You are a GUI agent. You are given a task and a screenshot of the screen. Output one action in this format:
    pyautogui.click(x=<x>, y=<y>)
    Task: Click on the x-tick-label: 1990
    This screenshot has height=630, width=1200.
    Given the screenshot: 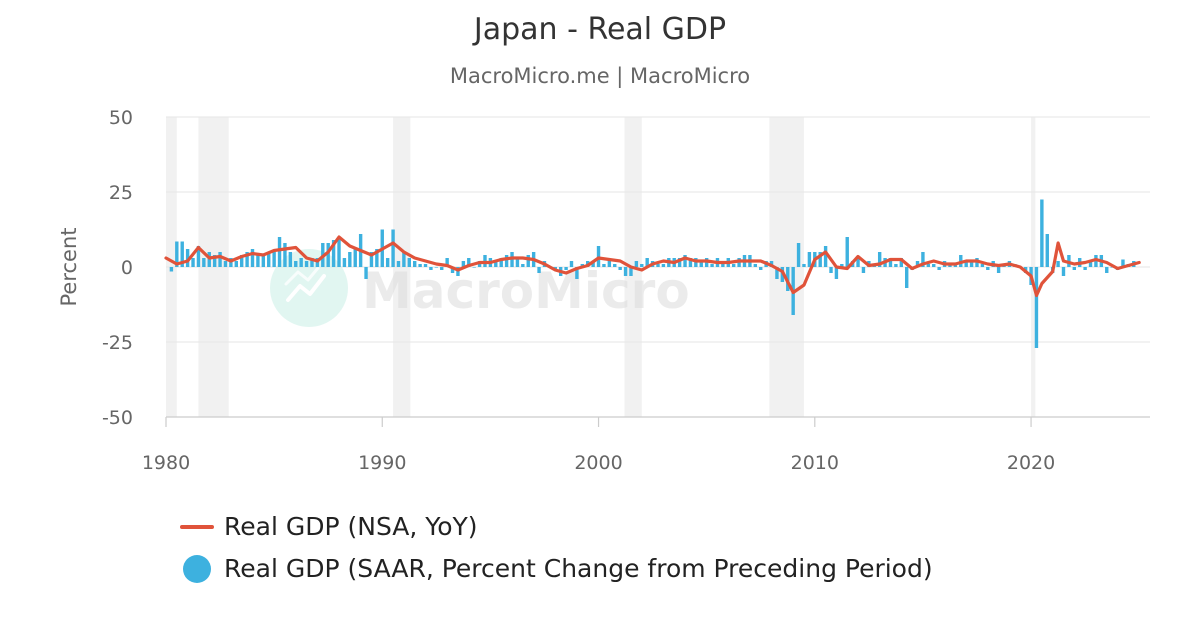 What is the action you would take?
    pyautogui.click(x=382, y=463)
    